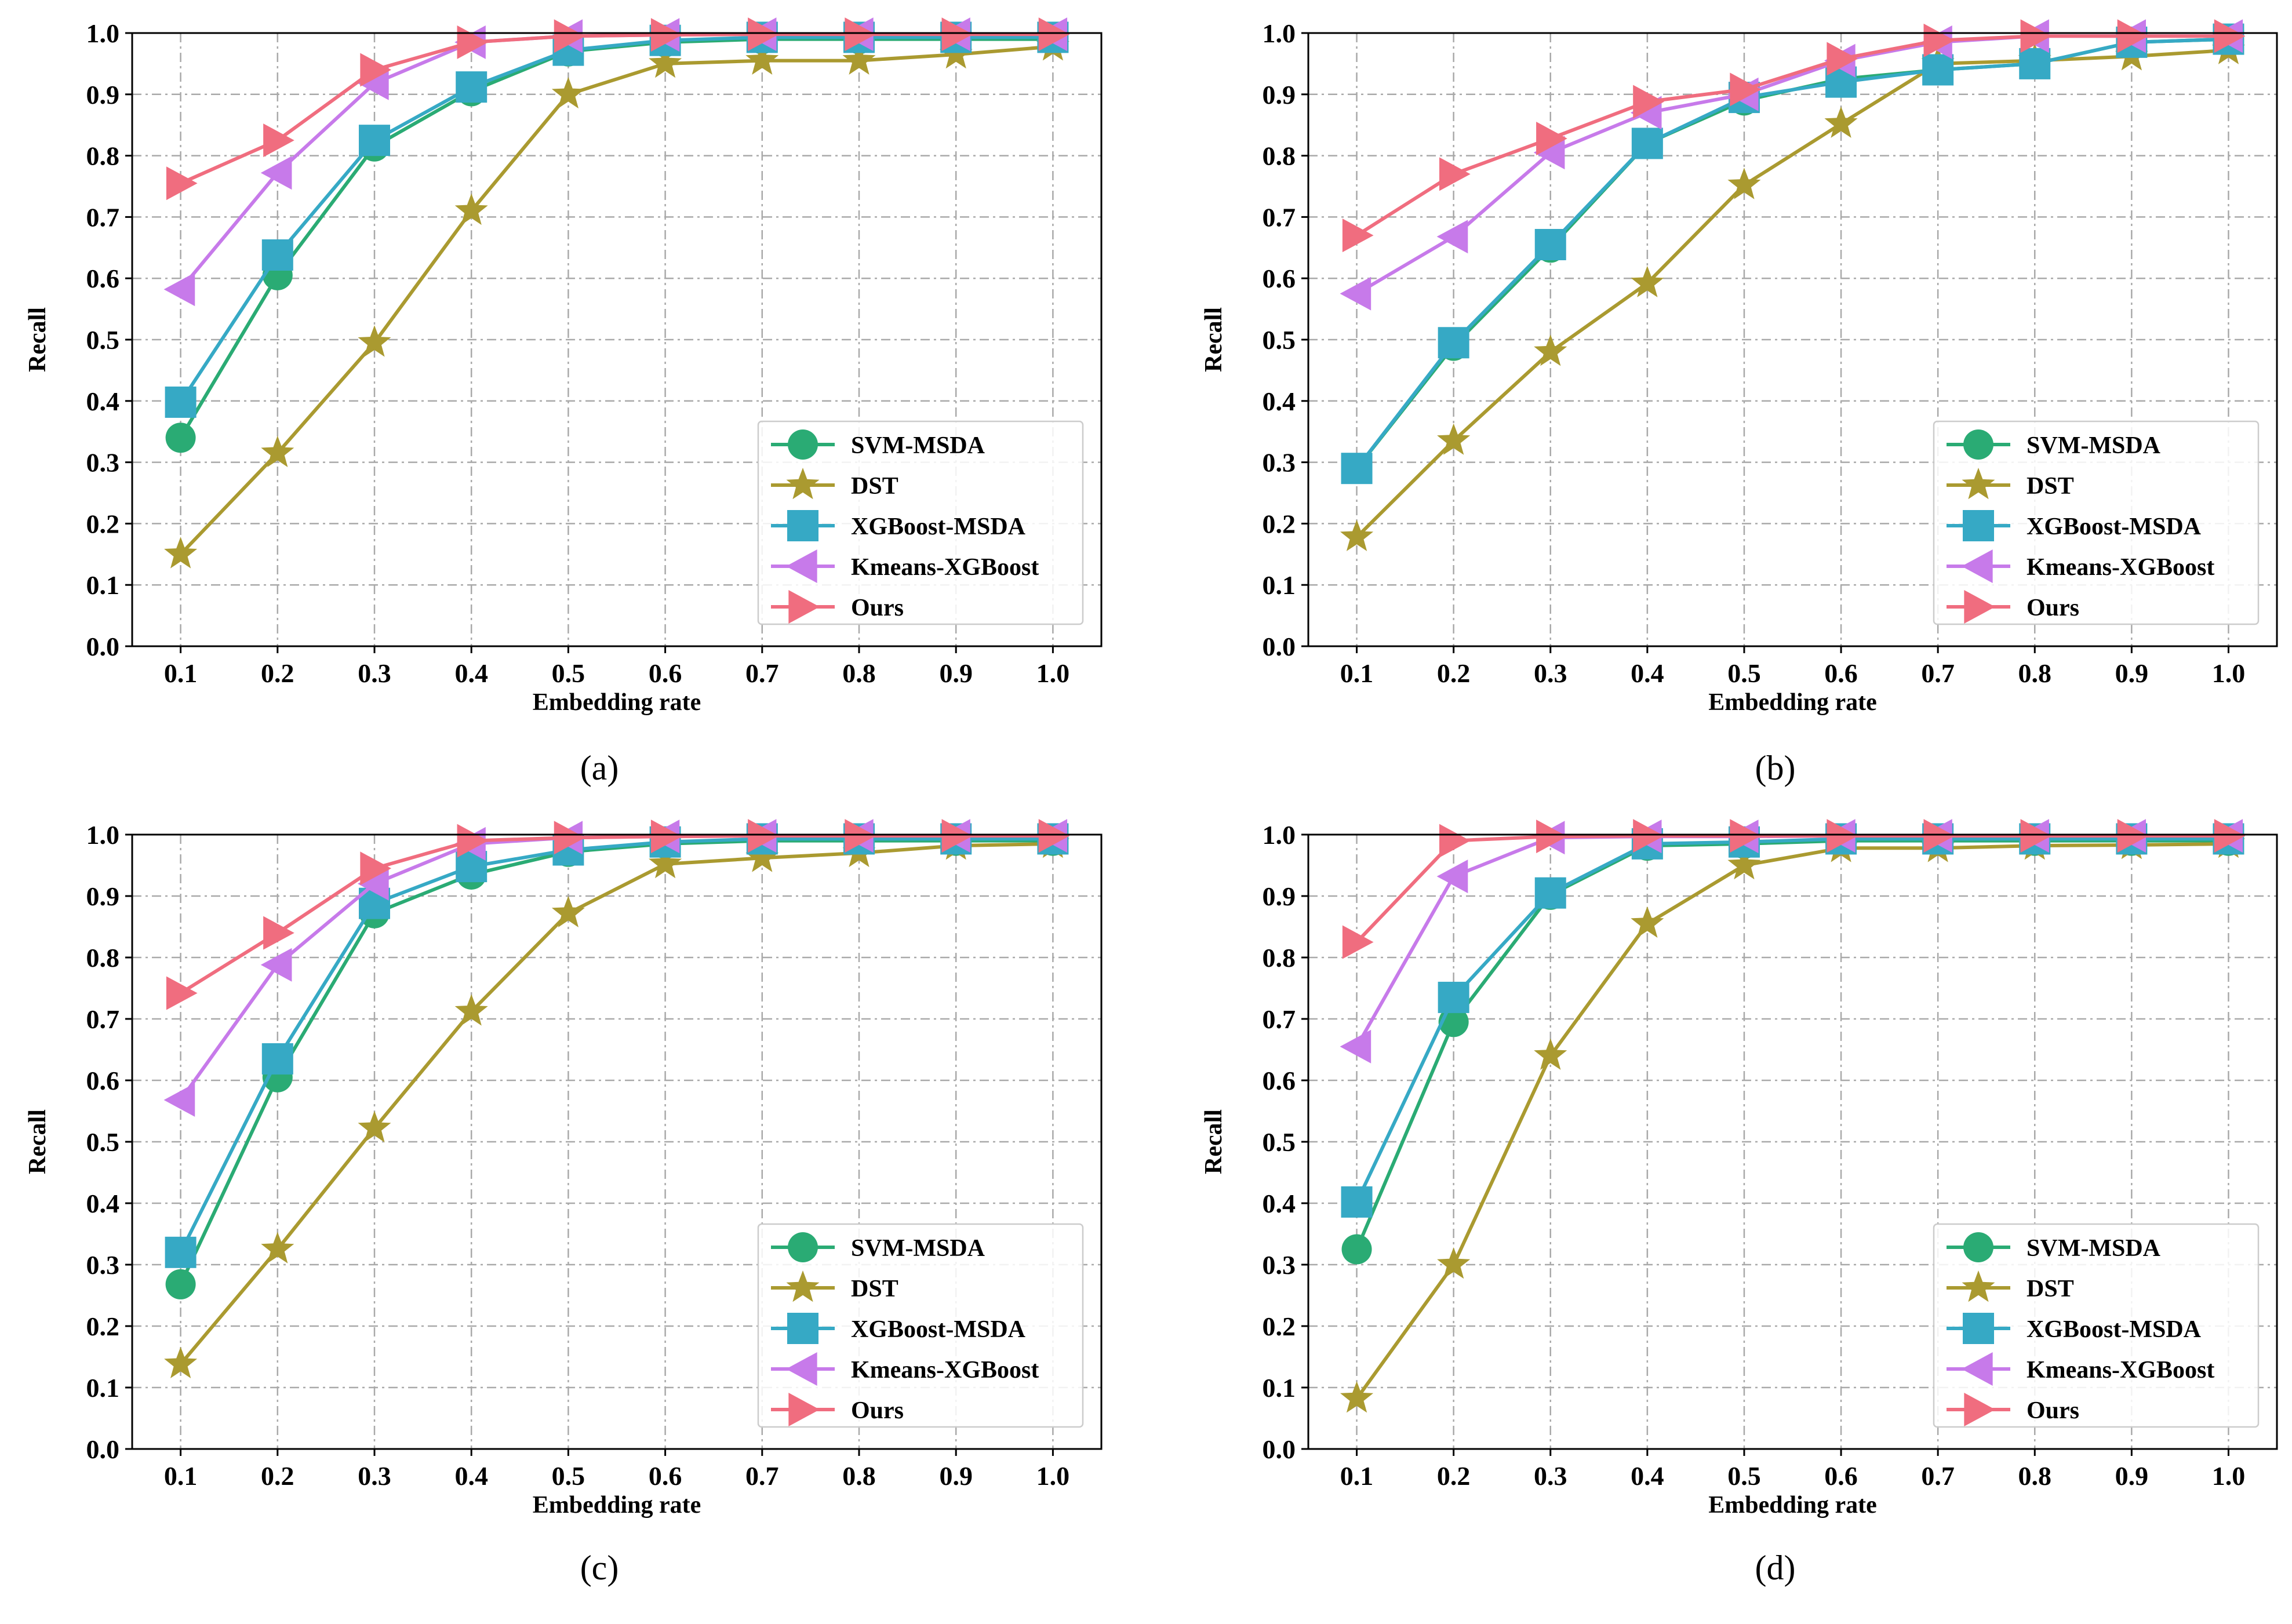 The width and height of the screenshot is (2292, 1624). Describe the element at coordinates (600, 1568) in the screenshot. I see `panel-caption: (c)` at that location.